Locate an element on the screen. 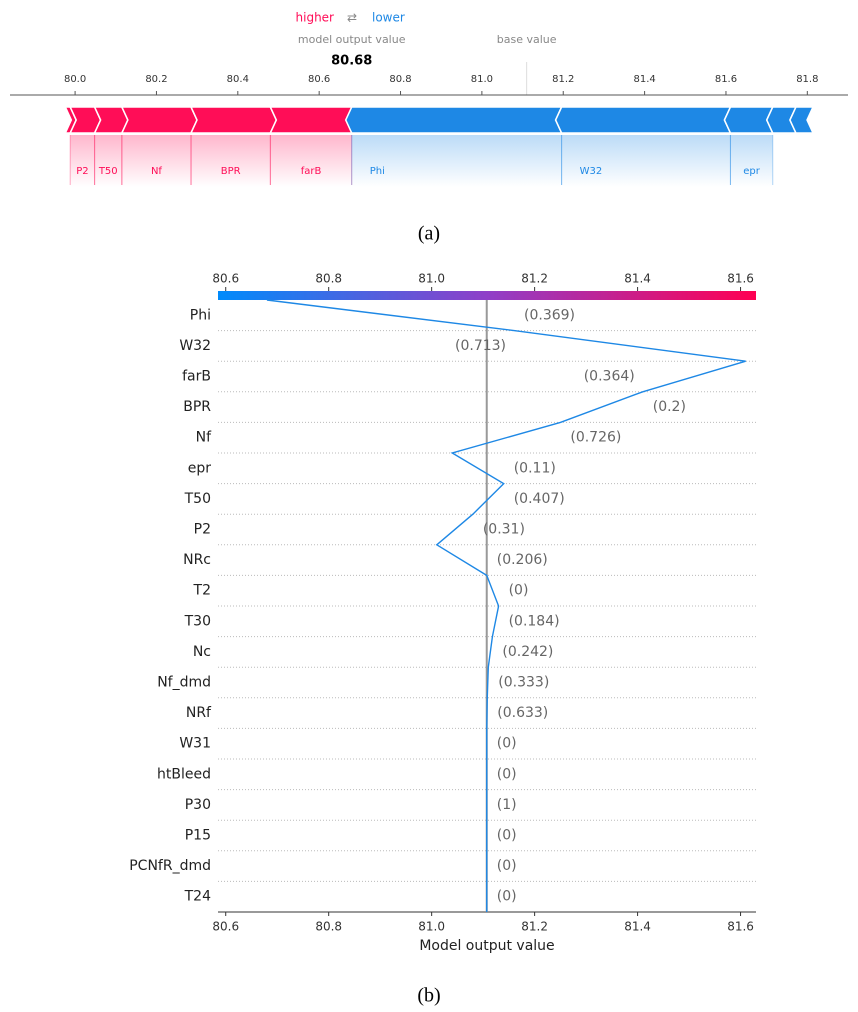 This screenshot has width=858, height=1012. base-label: base value is located at coordinates (527, 39).